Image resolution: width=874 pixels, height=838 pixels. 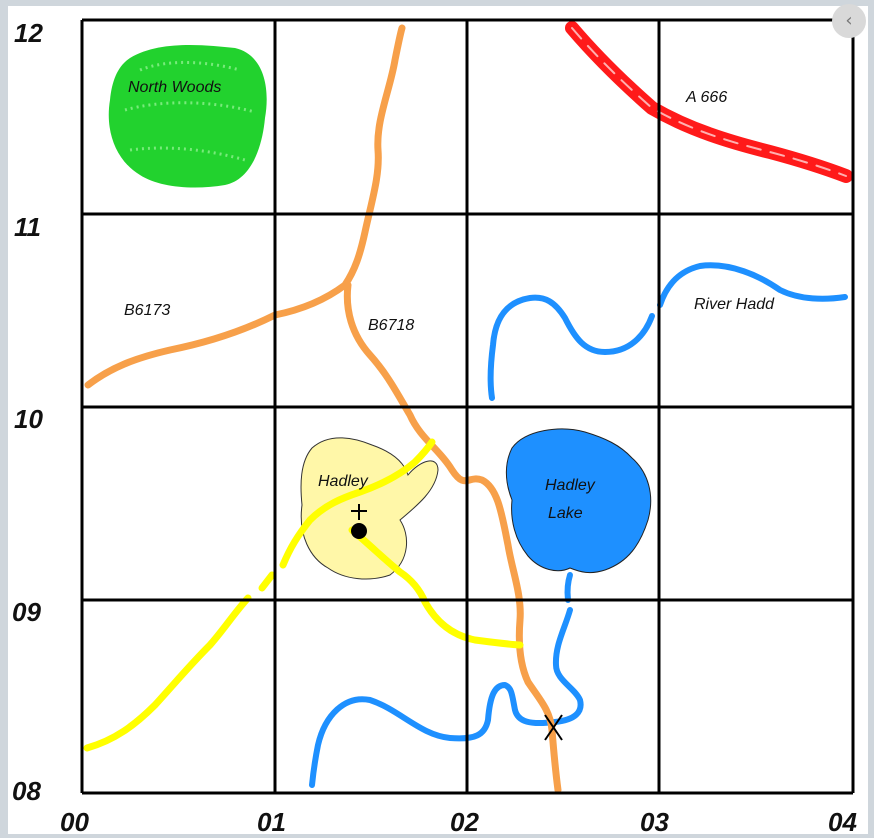 I want to click on road-b6173-label: B6173, so click(x=147, y=310).